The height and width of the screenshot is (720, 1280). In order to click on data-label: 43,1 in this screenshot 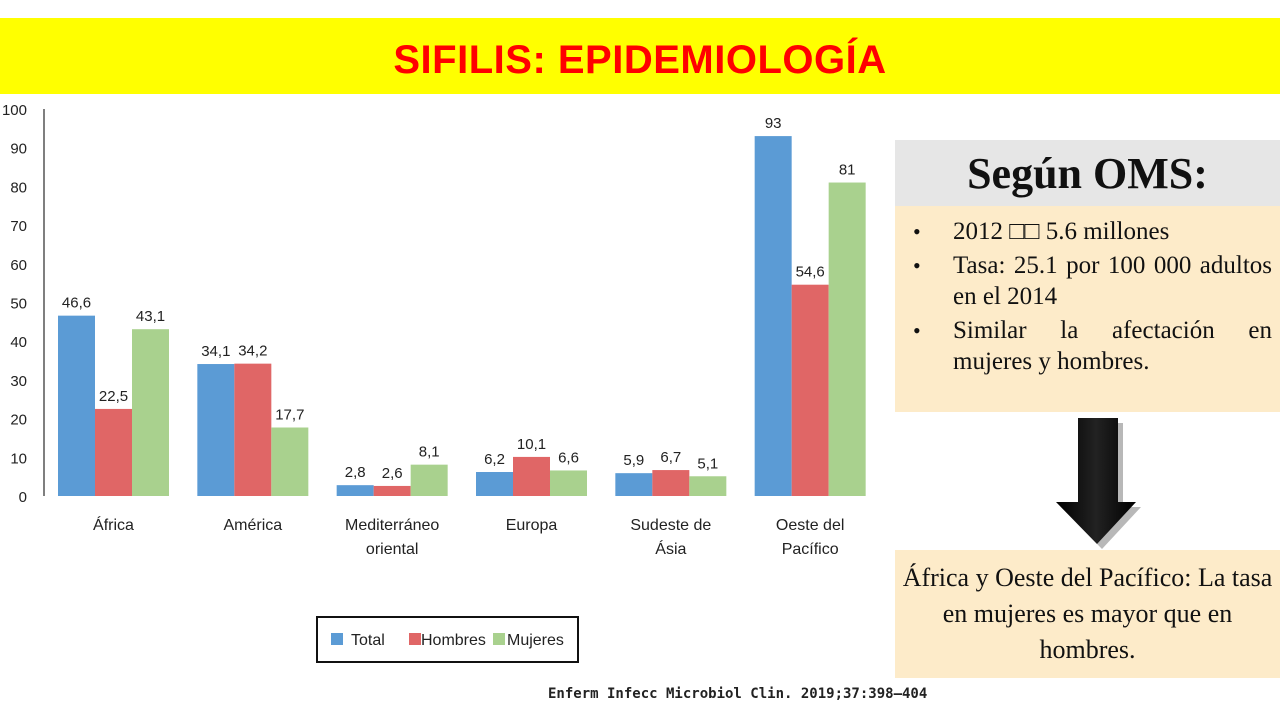, I will do `click(150, 316)`.